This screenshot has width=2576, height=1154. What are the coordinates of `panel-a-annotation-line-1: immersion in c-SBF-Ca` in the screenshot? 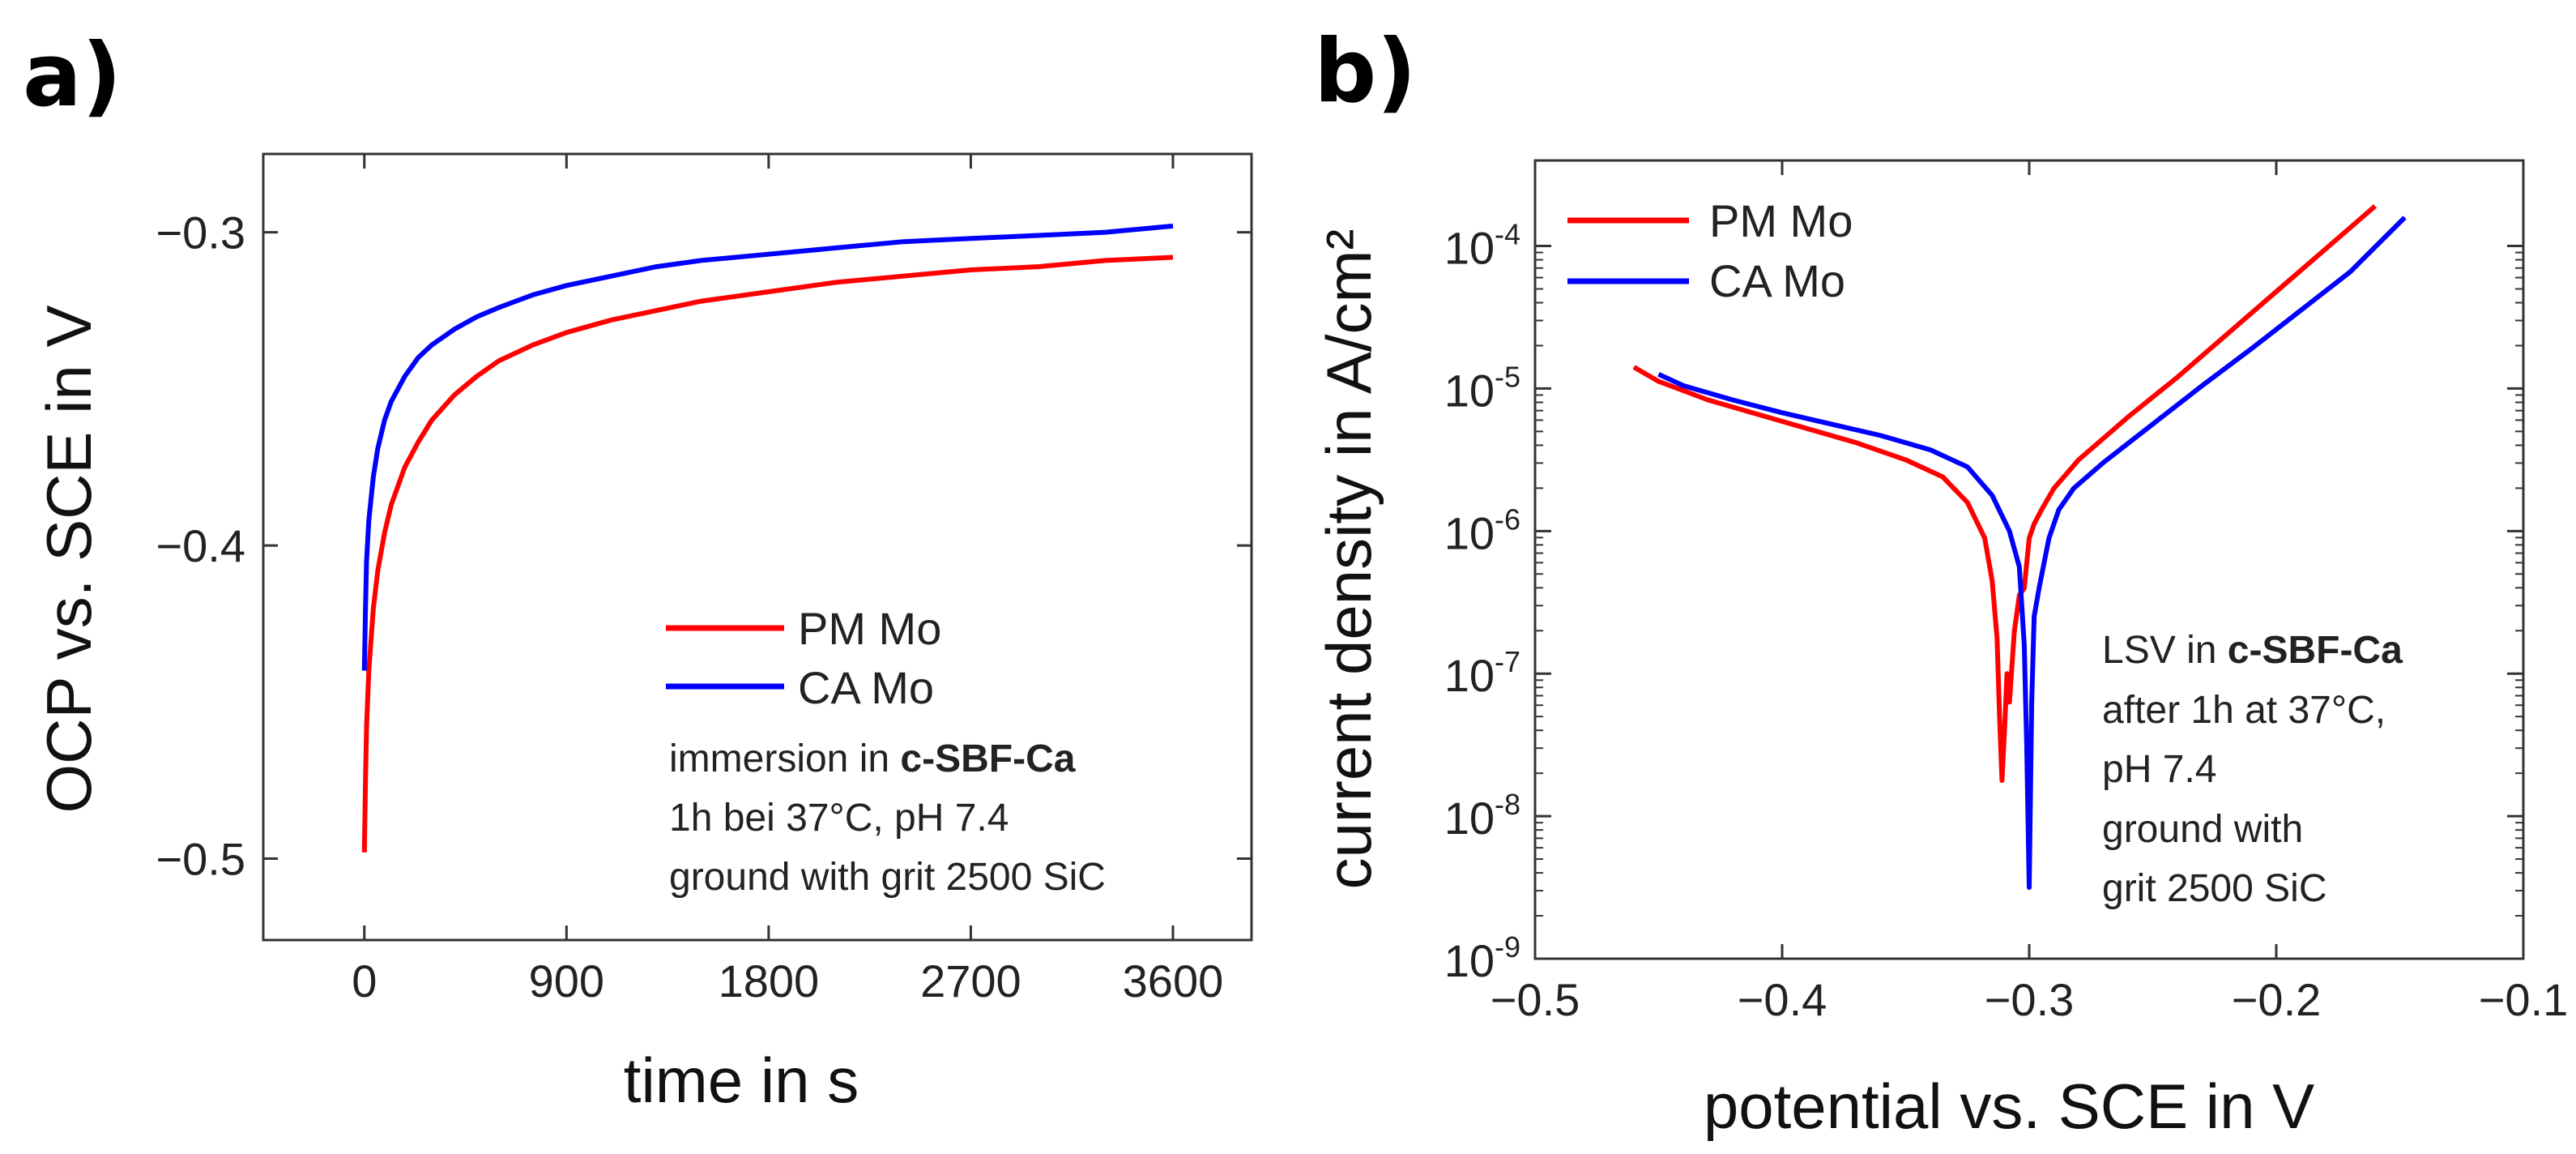 It's located at (872, 758).